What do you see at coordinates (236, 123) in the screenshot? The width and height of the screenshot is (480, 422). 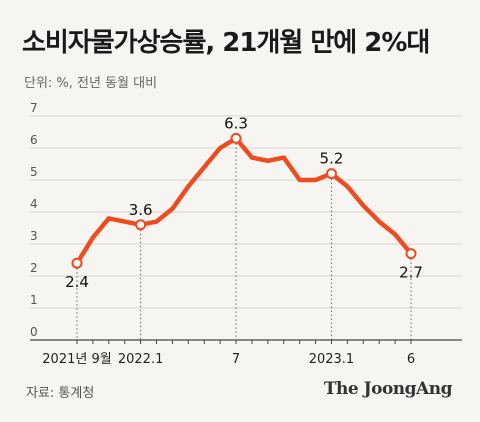 I see `data-label-10: 6.3` at bounding box center [236, 123].